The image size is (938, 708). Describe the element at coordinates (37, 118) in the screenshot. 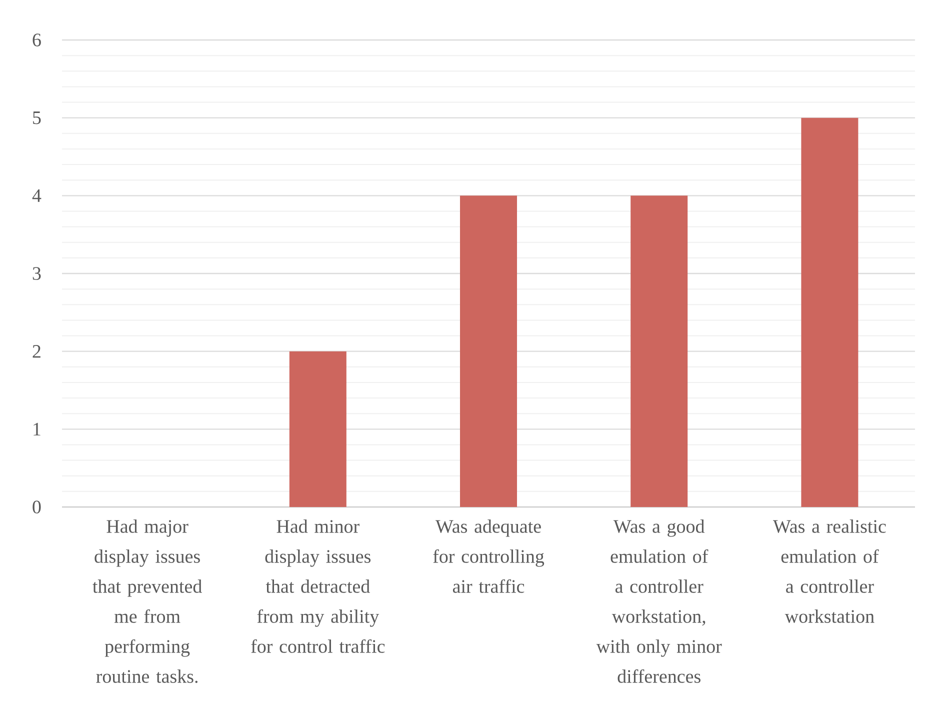

I see `y-tick-label: 5` at that location.